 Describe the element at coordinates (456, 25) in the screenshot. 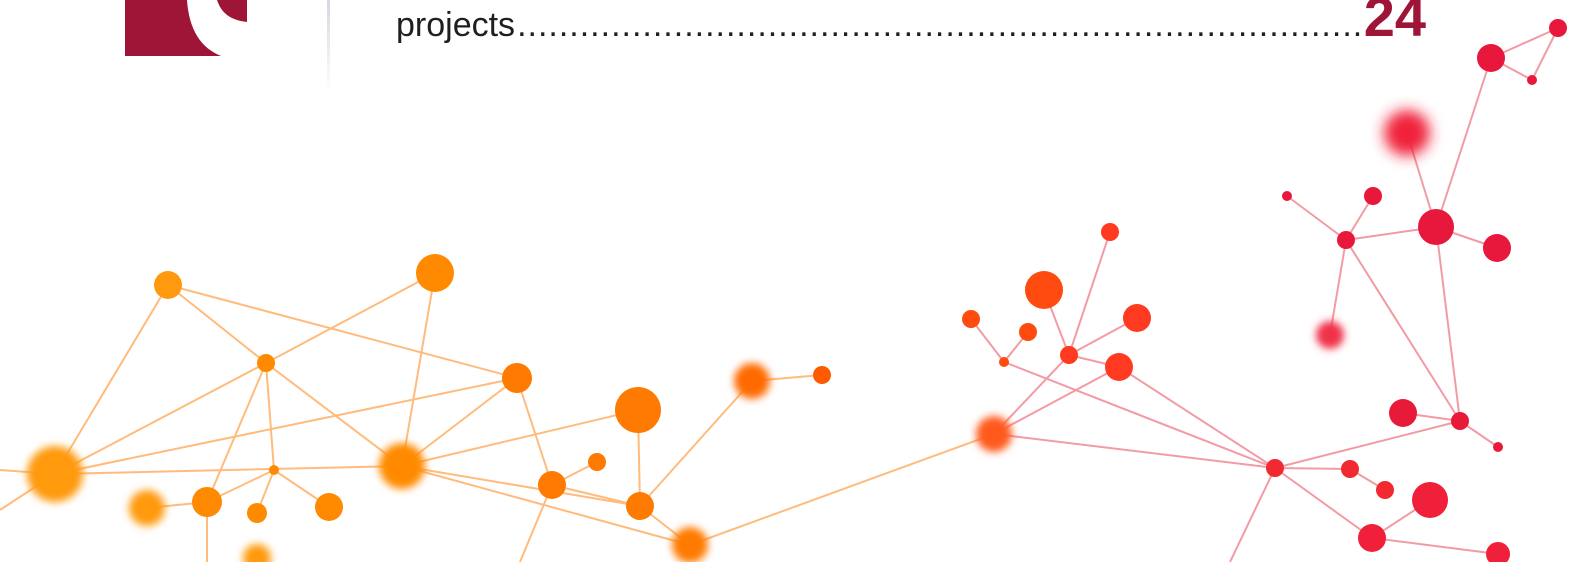

I see `toc-entry-label: projects` at that location.